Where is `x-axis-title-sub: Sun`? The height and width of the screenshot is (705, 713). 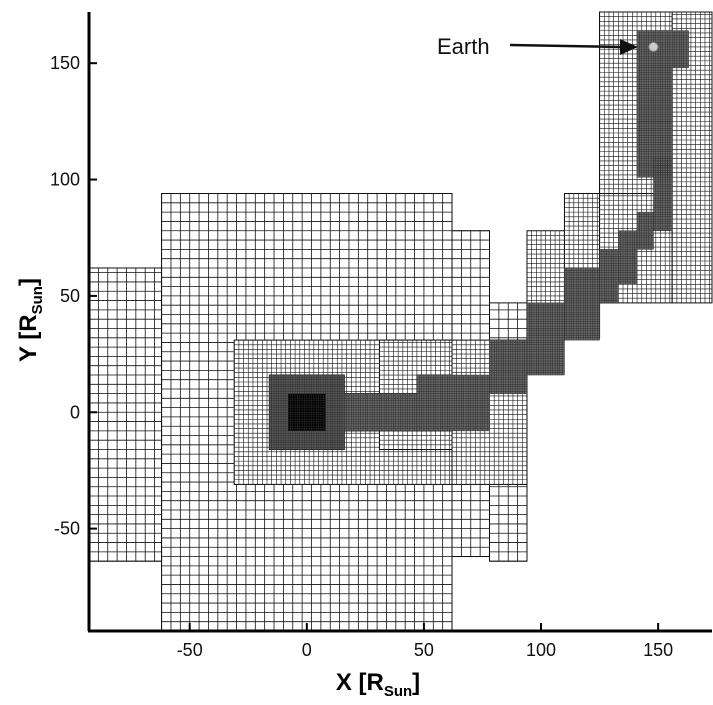 x-axis-title-sub: Sun is located at coordinates (398, 691).